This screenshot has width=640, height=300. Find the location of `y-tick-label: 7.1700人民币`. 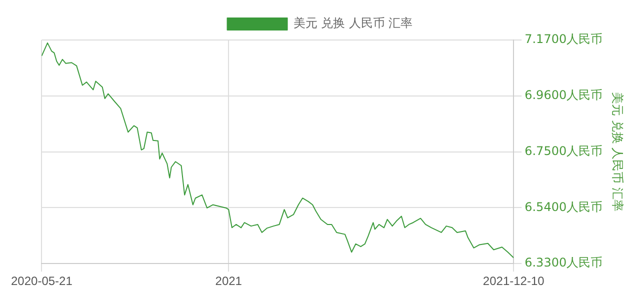

y-tick-label: 7.1700人民币 is located at coordinates (563, 39).